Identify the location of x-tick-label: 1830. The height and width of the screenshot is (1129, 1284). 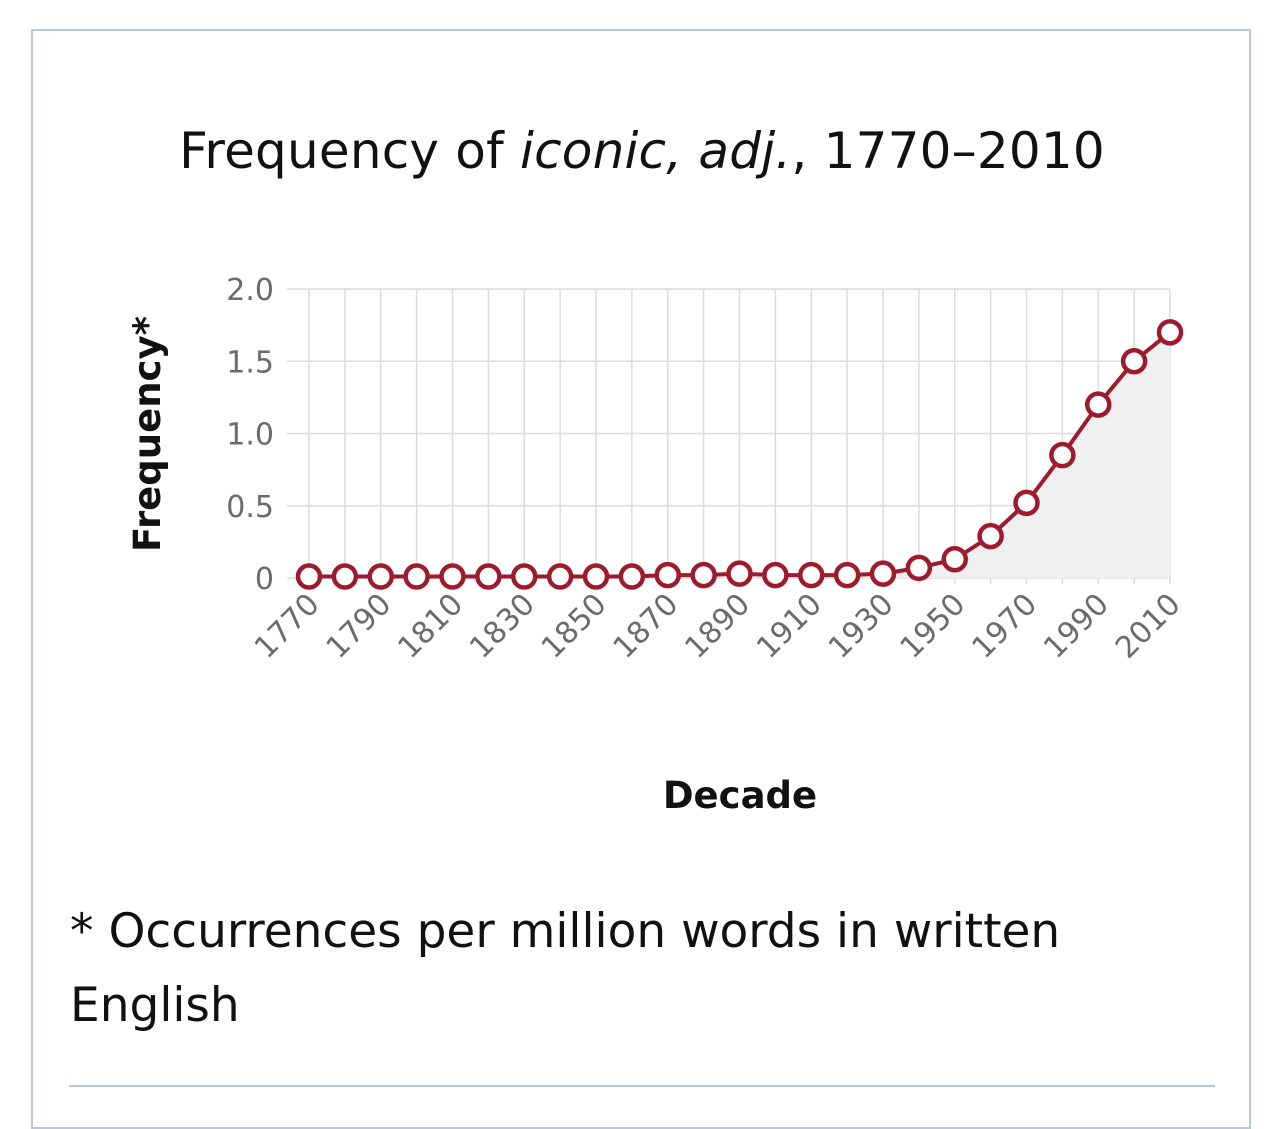
(502, 626).